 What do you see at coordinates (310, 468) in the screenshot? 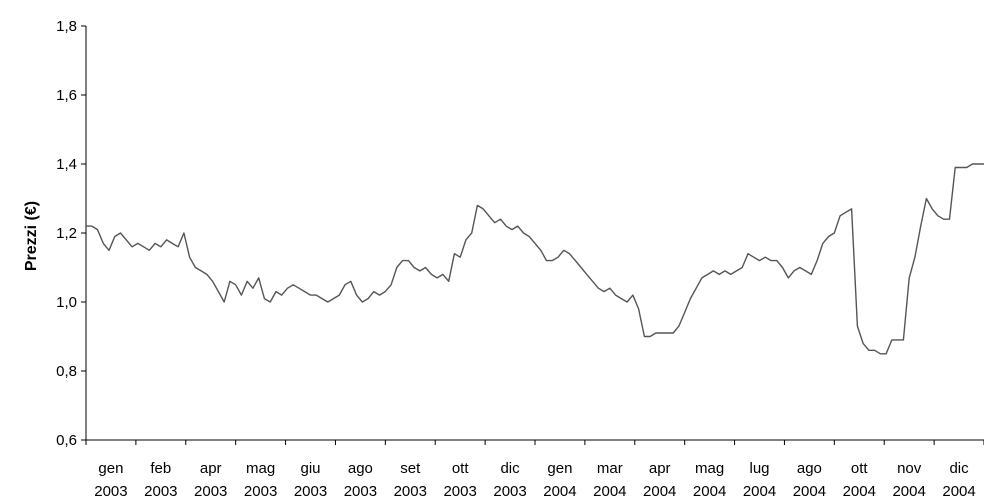
I see `x-tick-label-month: giu` at bounding box center [310, 468].